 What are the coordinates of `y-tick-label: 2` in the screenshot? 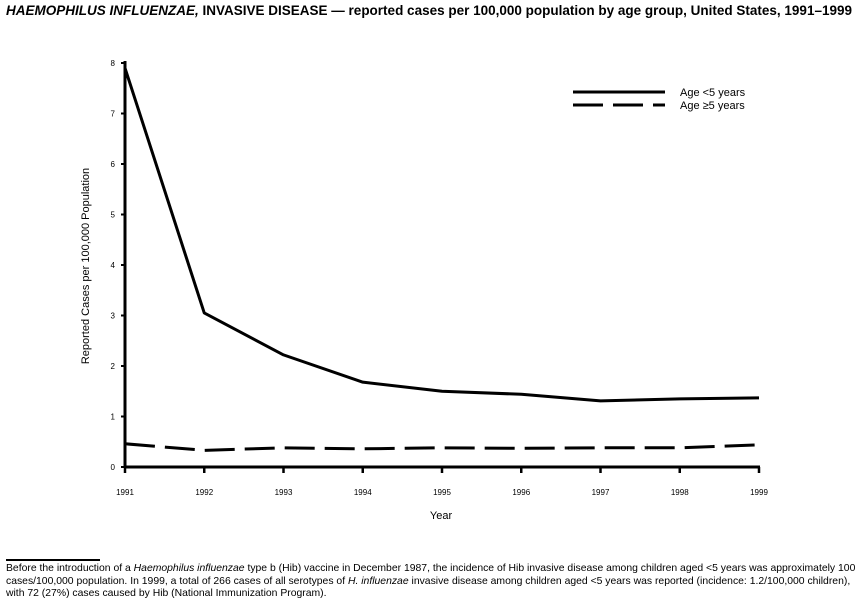 It's located at (113, 366).